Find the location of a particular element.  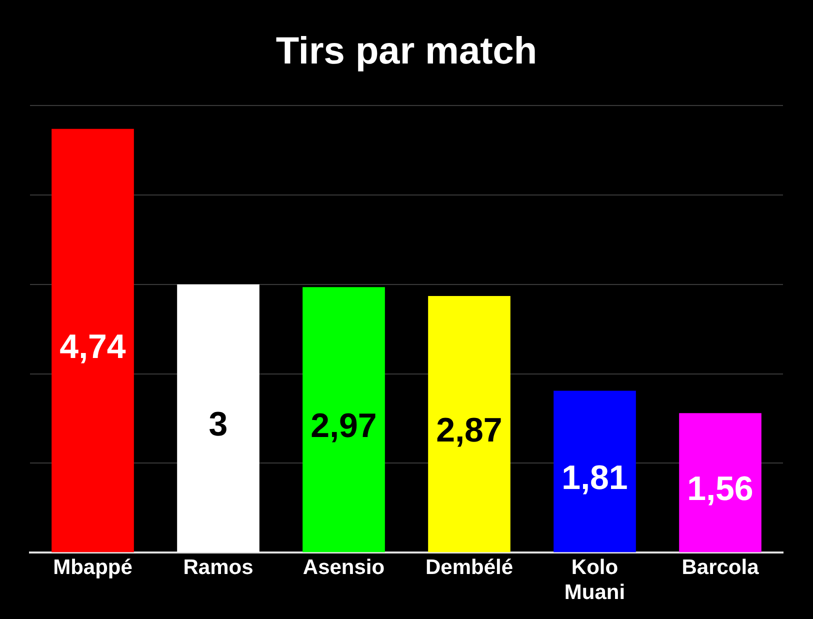

chart-title: Tirs par match is located at coordinates (407, 51).